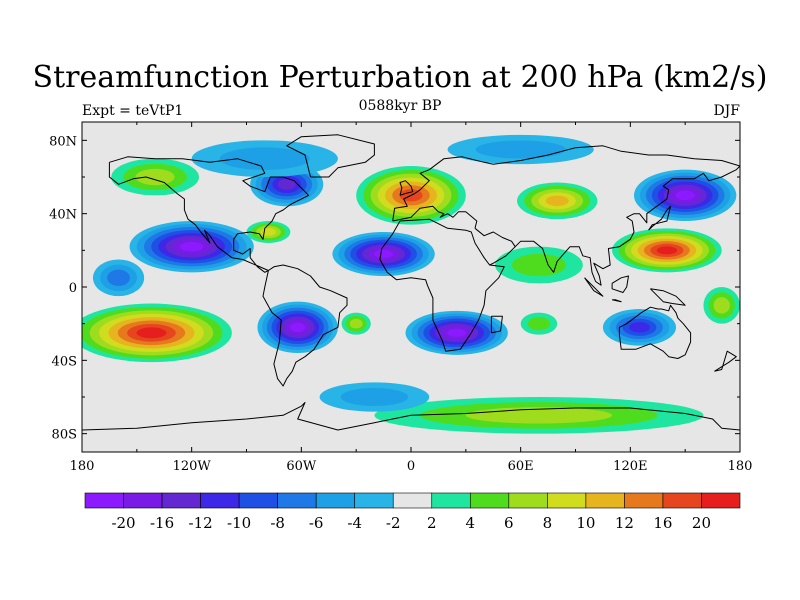  What do you see at coordinates (393, 523) in the screenshot?
I see `colorbar-label: -2` at bounding box center [393, 523].